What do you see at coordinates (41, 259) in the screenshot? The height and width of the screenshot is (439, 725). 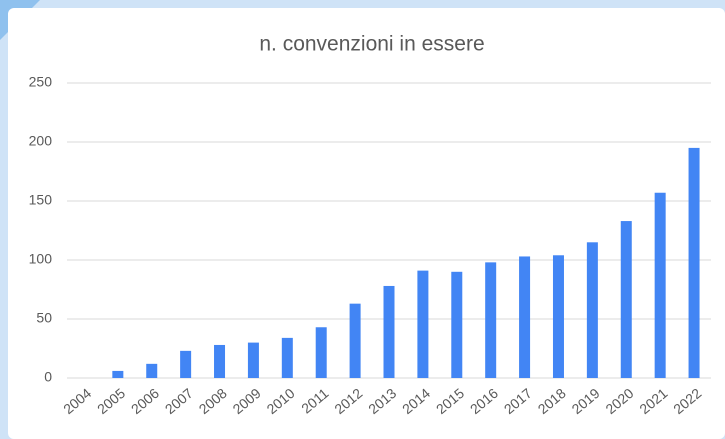 I see `y-tick-label: 100` at bounding box center [41, 259].